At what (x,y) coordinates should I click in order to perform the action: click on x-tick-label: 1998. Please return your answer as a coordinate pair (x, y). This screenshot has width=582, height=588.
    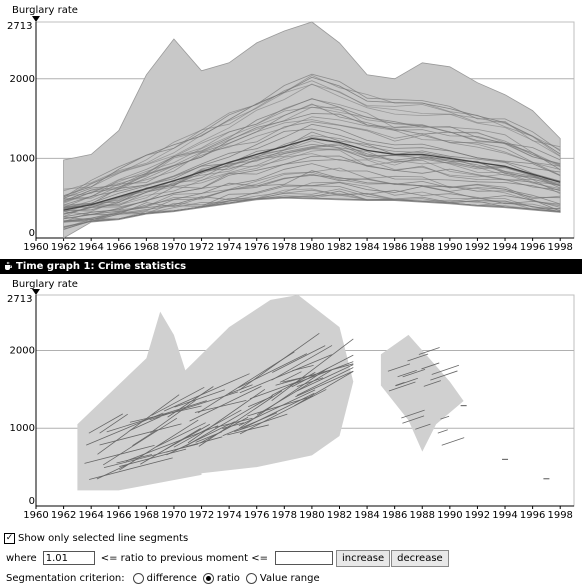
    Looking at the image, I should click on (559, 247).